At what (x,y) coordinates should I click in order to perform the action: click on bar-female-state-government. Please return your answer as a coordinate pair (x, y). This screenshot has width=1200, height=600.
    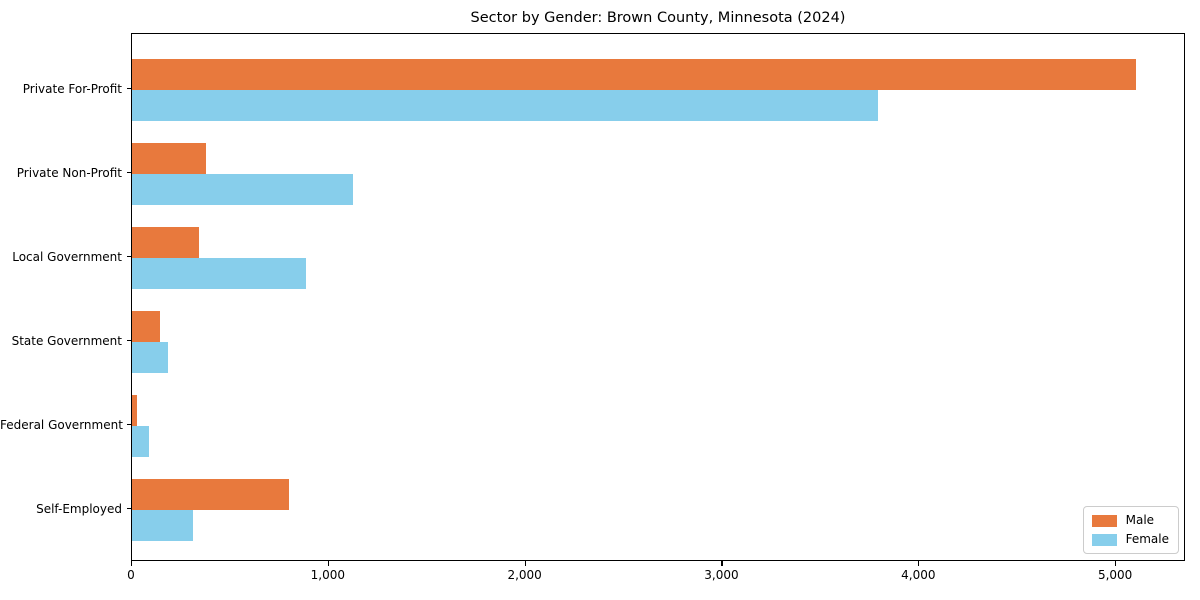
    Looking at the image, I should click on (150, 357).